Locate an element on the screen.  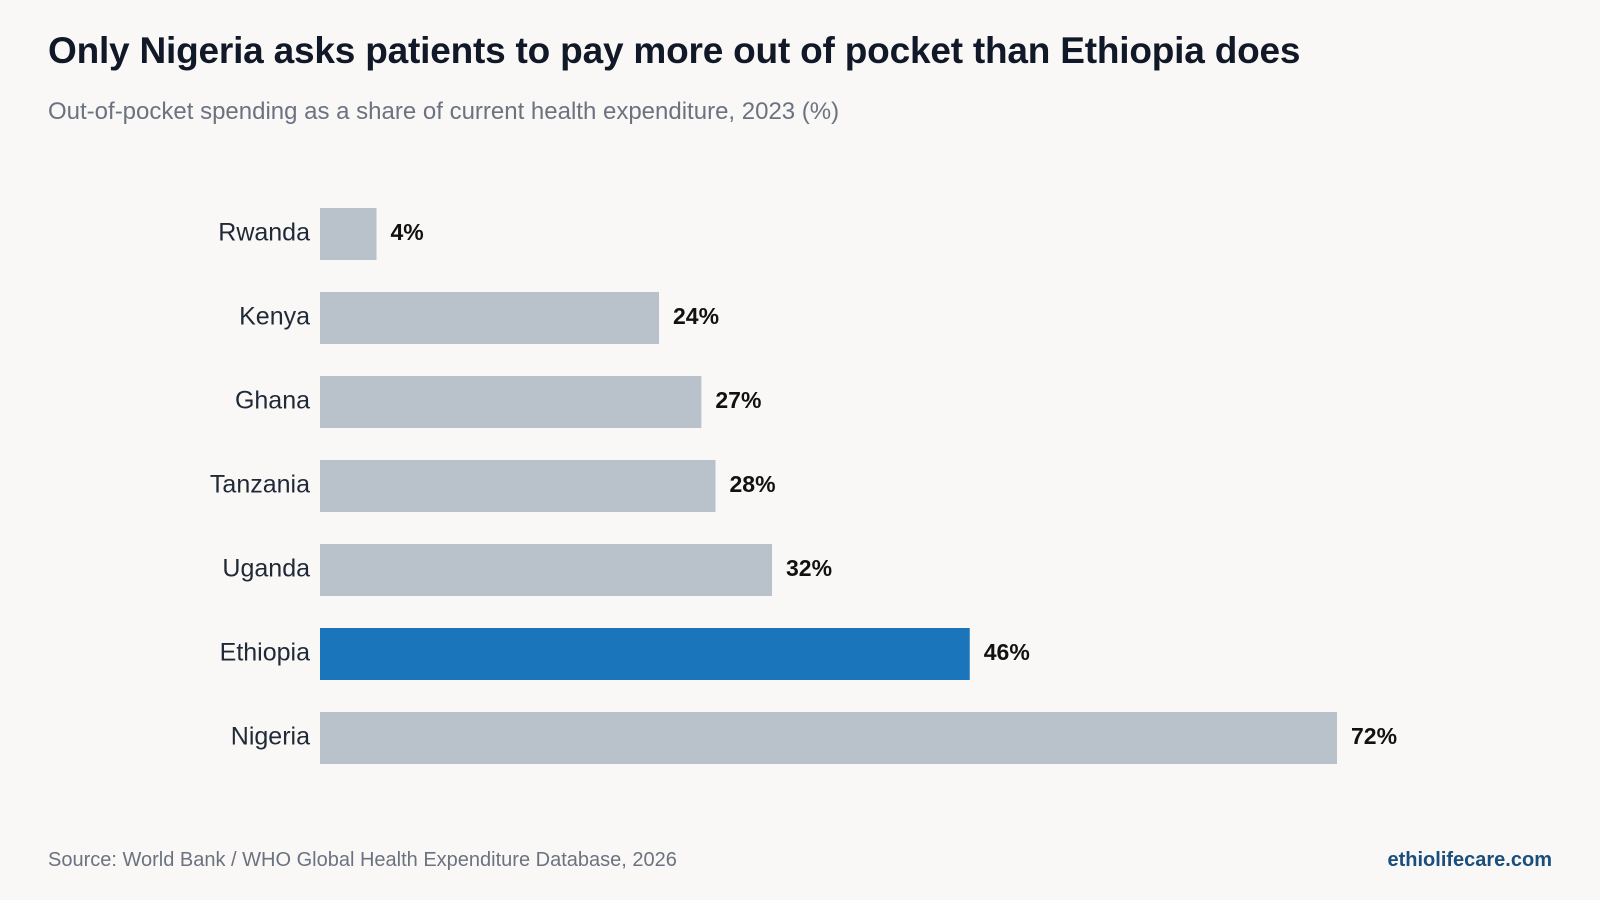
bar-nigeria is located at coordinates (828, 738).